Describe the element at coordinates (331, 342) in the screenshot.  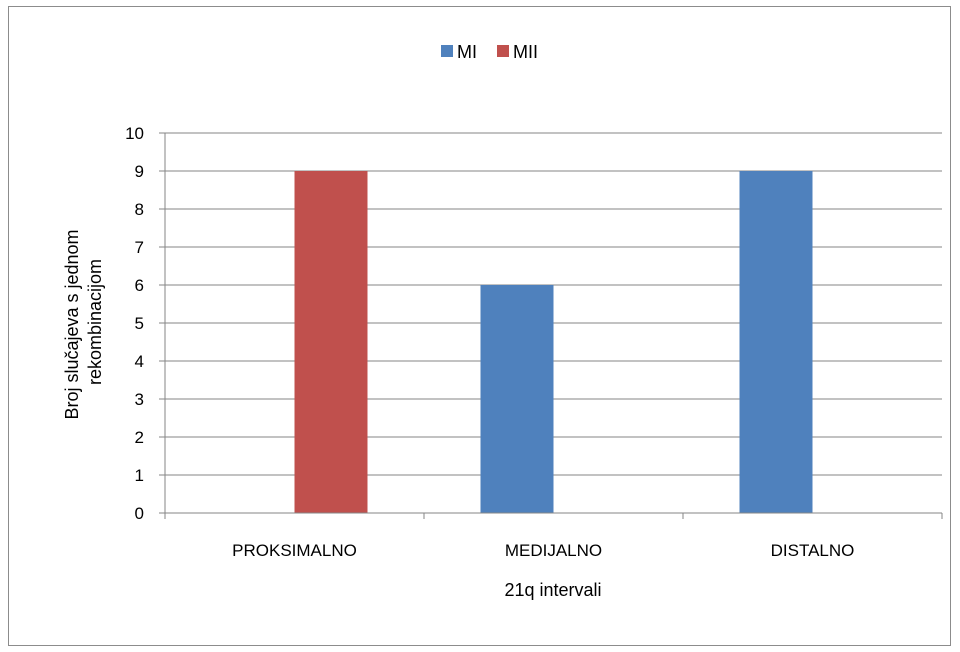
I see `bar-mii-proksimalno` at that location.